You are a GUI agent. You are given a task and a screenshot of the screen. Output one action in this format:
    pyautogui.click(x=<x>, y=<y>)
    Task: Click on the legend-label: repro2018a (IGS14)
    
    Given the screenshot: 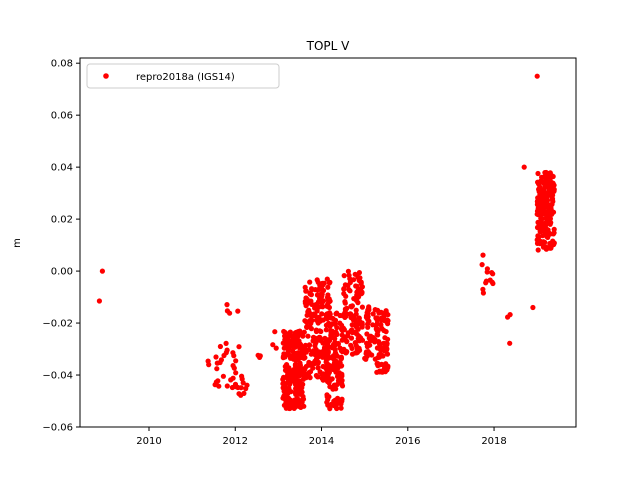 What is the action you would take?
    pyautogui.click(x=185, y=77)
    